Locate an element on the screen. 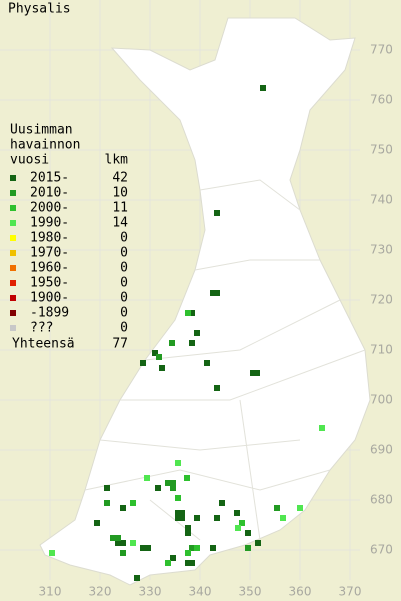  y-tick-label: 690 is located at coordinates (381, 450).